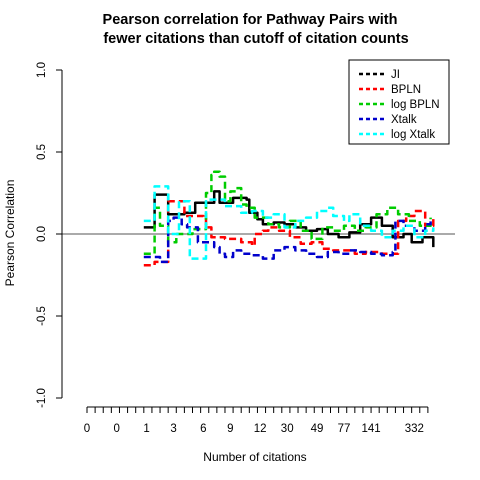 The image size is (480, 480). I want to click on y-tick-label: 1.0, so click(42, 70).